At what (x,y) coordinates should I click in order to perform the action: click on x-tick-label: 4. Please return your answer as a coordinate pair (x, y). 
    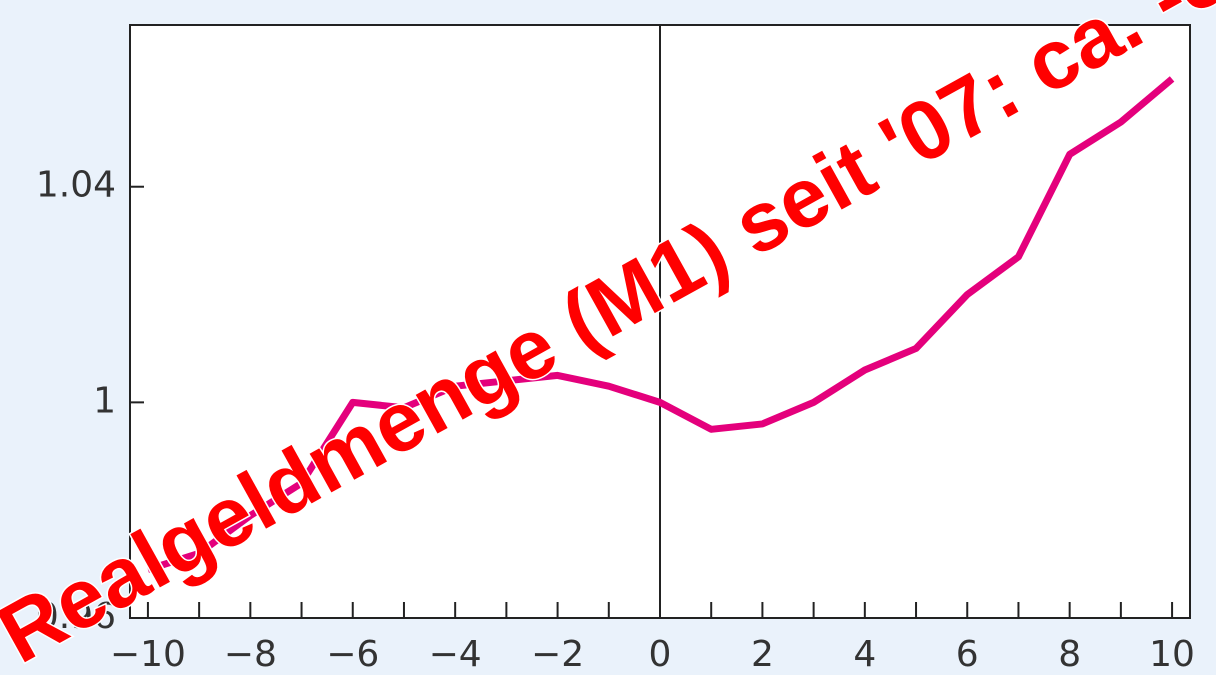
    Looking at the image, I should click on (864, 654).